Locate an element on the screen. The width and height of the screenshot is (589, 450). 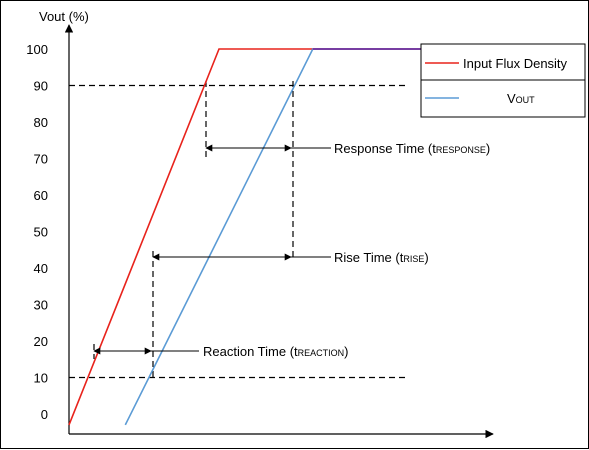
y-tick-label: 10 is located at coordinates (41, 378).